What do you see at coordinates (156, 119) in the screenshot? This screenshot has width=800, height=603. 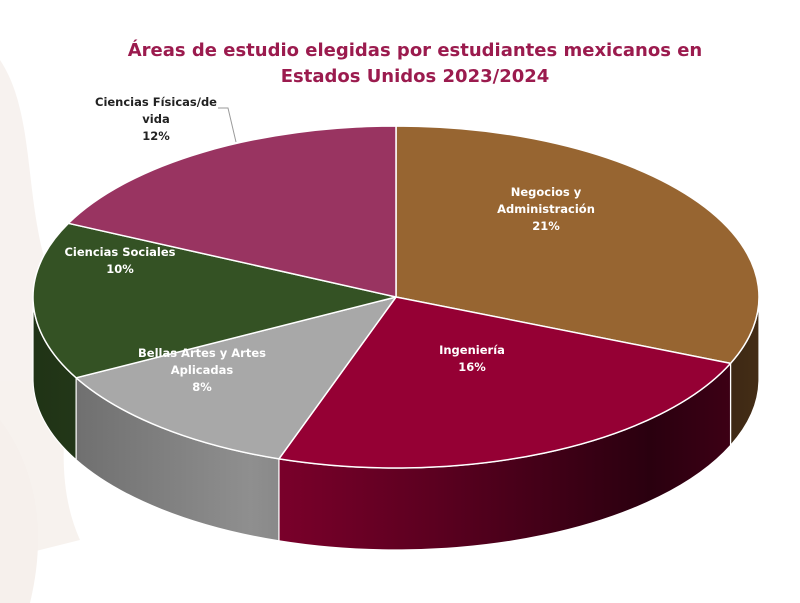 I see `slice-label-ciencias-fisicas: Ciencias Físicas/de vida 12%` at bounding box center [156, 119].